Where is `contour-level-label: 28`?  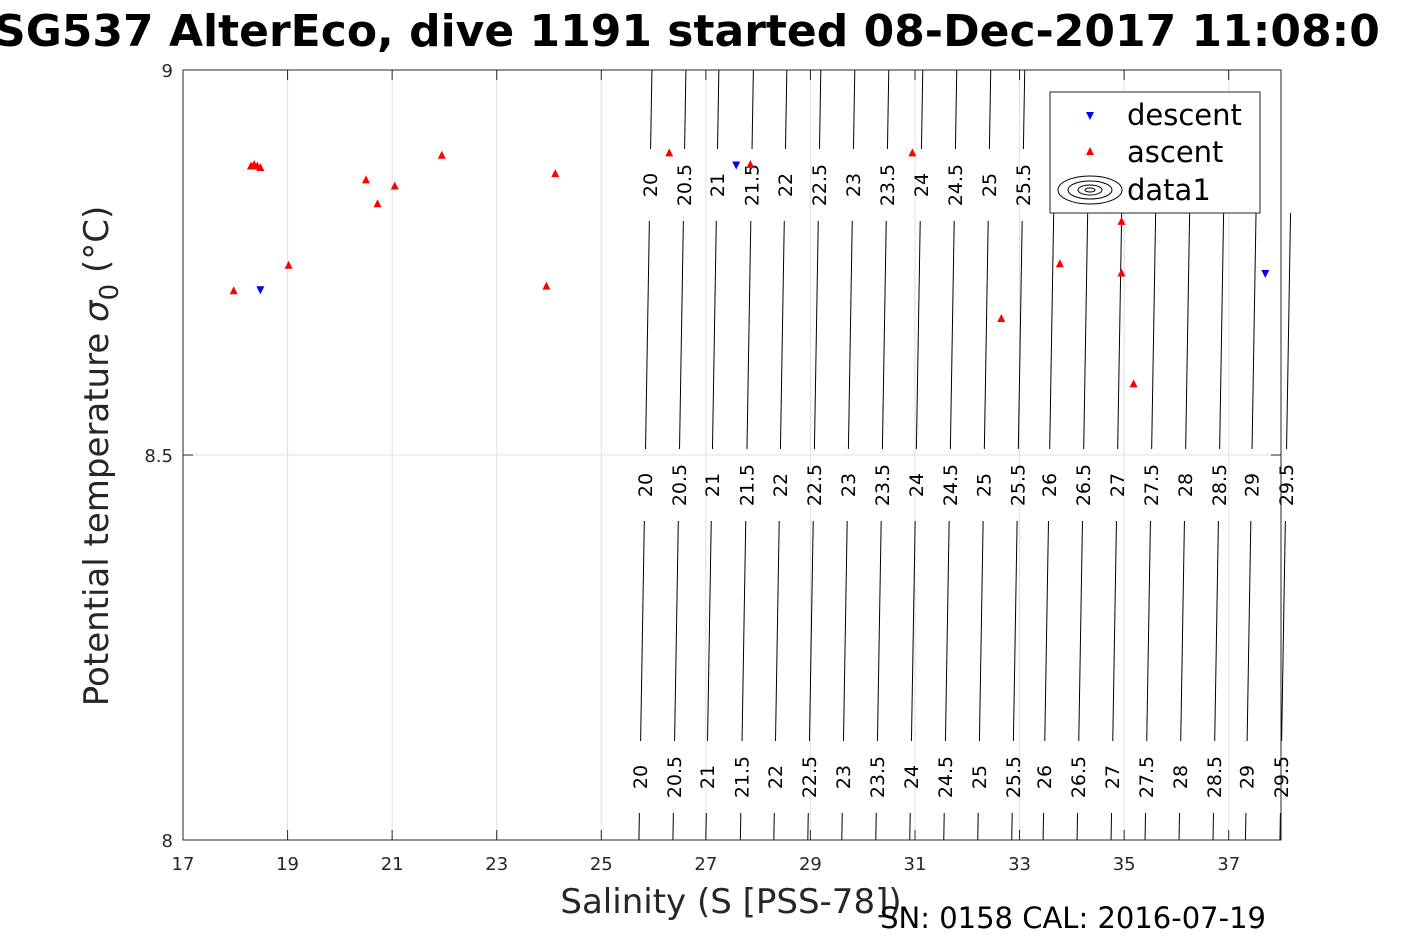
contour-level-label: 28 is located at coordinates (1181, 777).